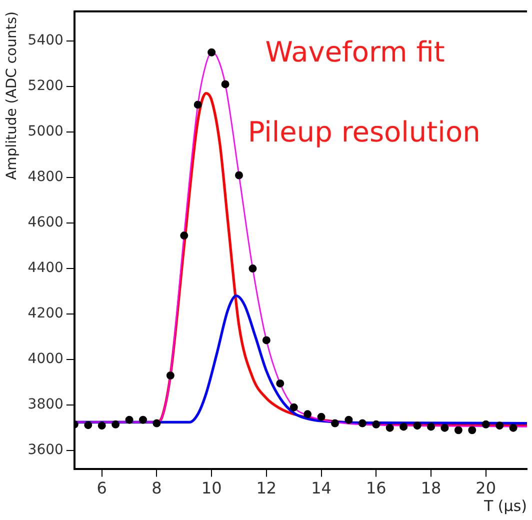 The image size is (532, 520). Describe the element at coordinates (431, 488) in the screenshot. I see `x-tick-label: 18` at that location.